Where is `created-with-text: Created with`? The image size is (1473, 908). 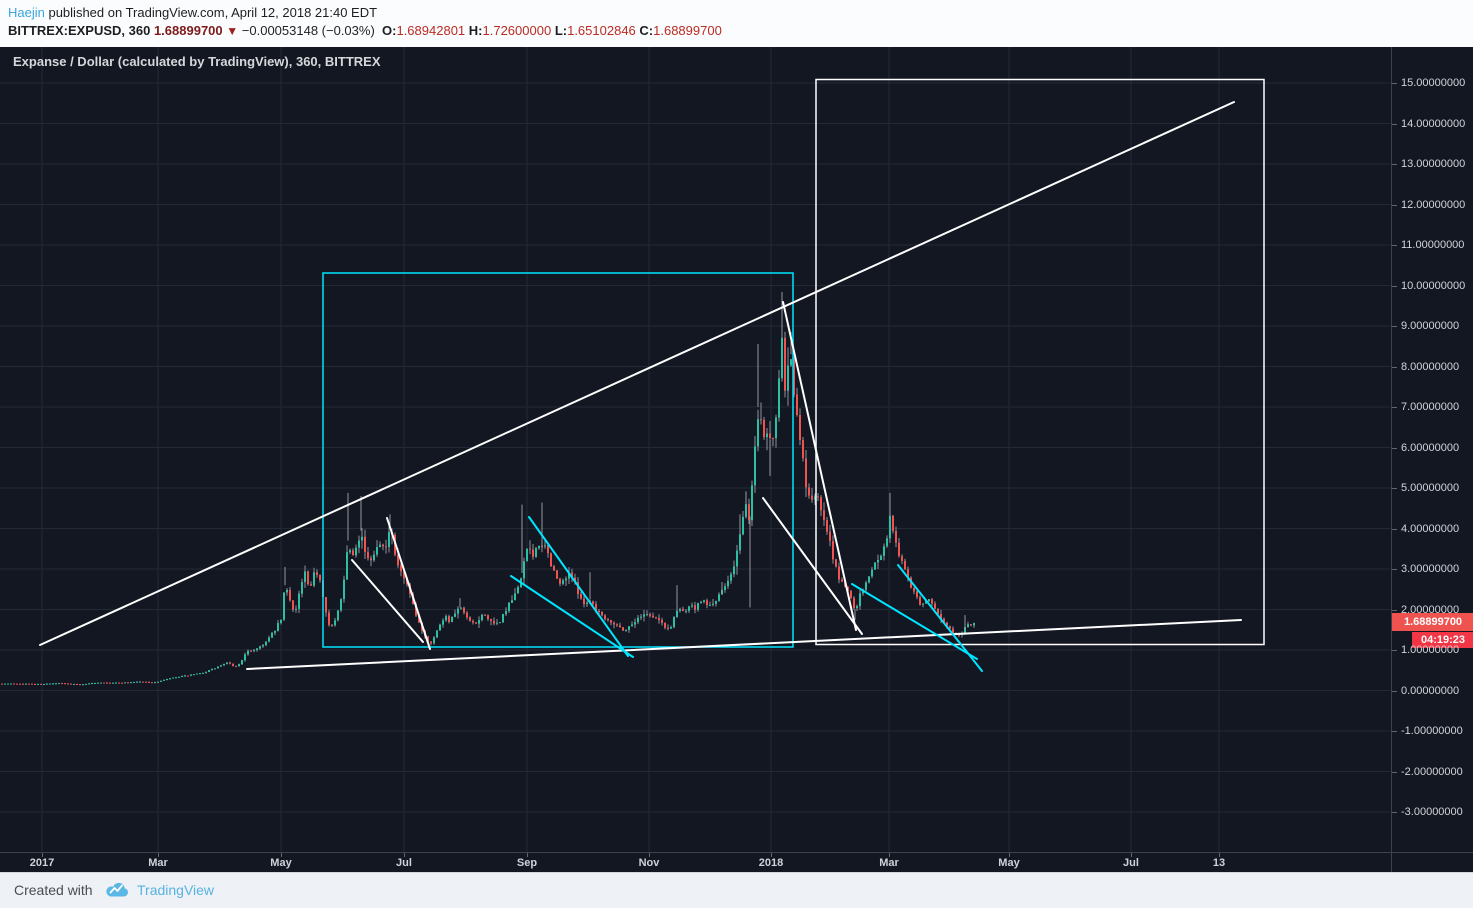 created-with-text: Created with is located at coordinates (53, 890).